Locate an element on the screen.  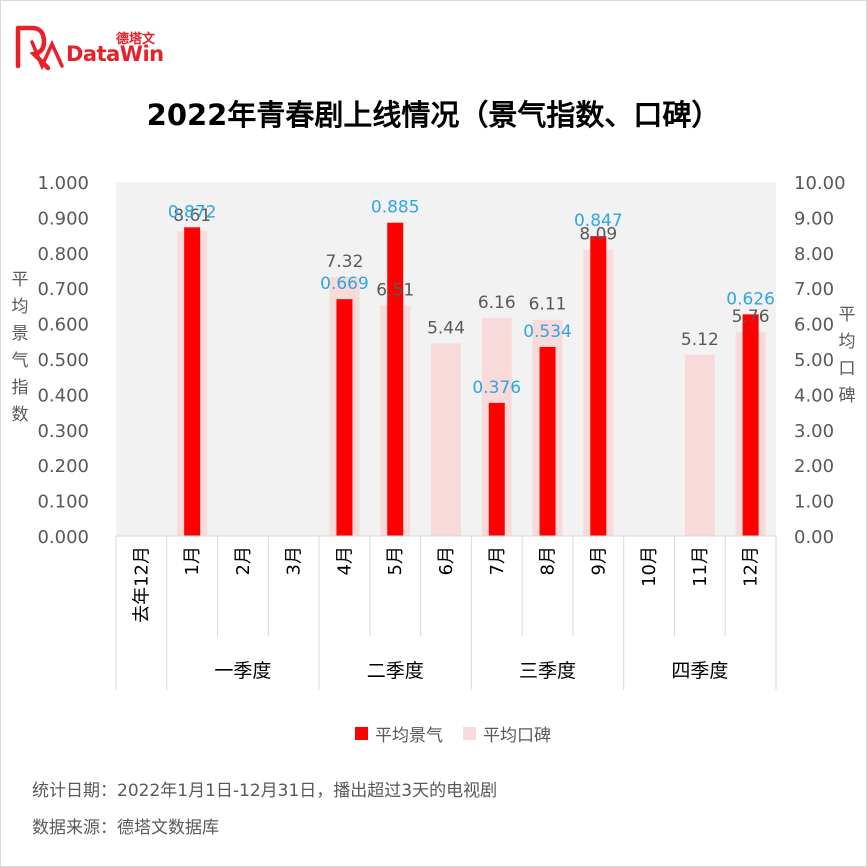
legend-item-口碑: 平均口碑 is located at coordinates (507, 733).